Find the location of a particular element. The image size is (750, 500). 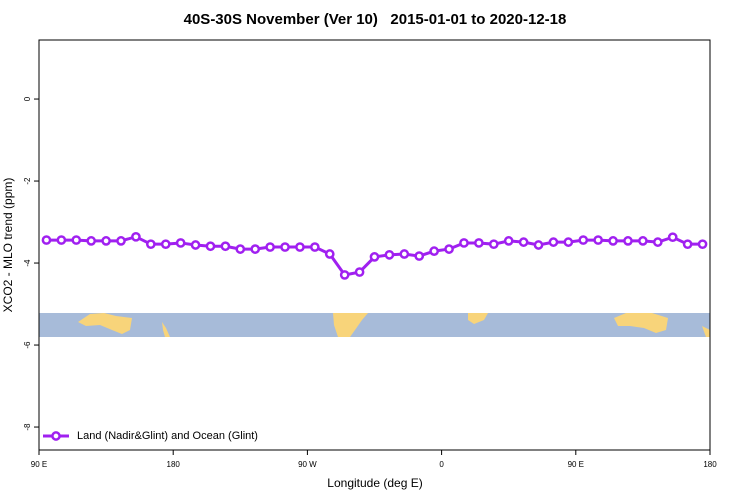

y-tick-label: -6 is located at coordinates (27, 345).